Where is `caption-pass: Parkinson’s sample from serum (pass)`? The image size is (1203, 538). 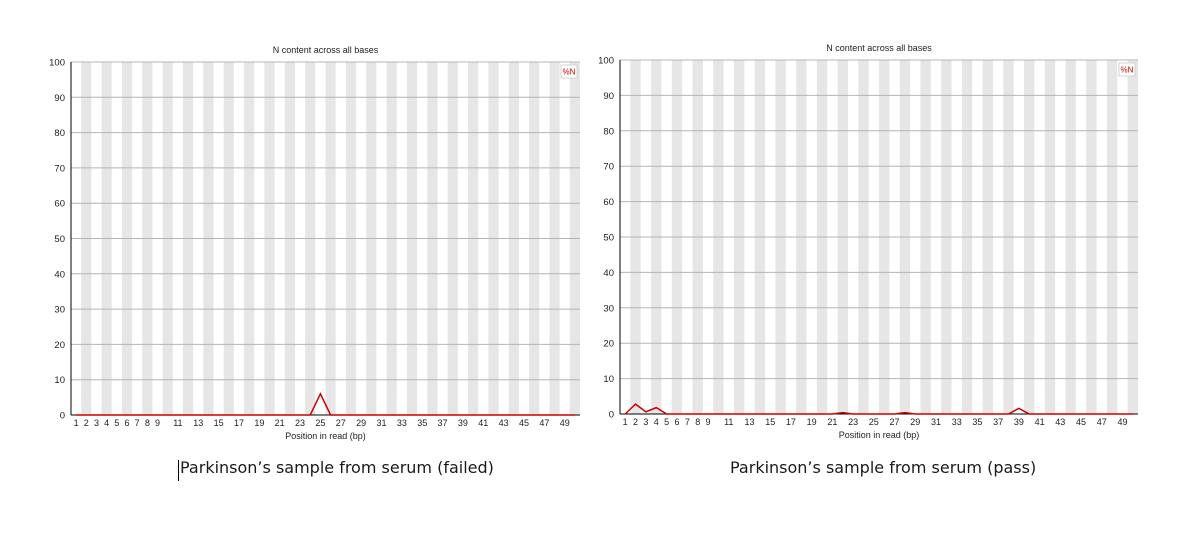
caption-pass: Parkinson’s sample from serum (pass) is located at coordinates (883, 467).